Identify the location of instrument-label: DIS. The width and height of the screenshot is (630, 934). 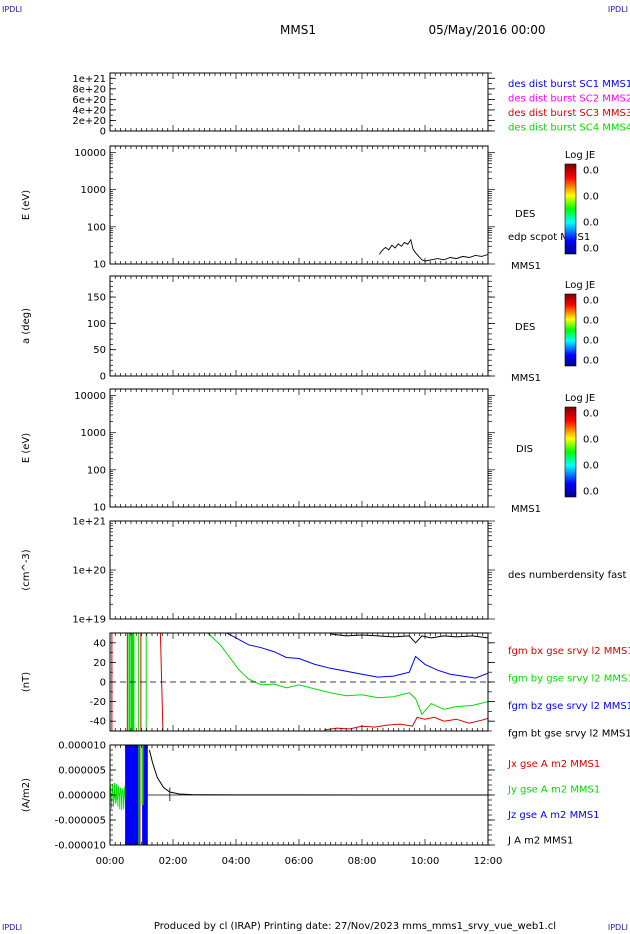
(524, 449).